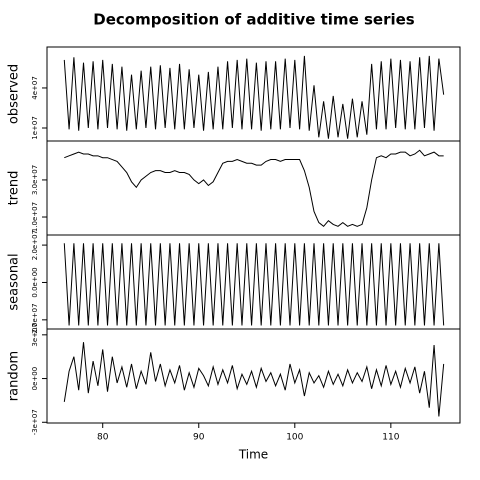 This screenshot has height=480, width=480. I want to click on x-tick-label: 100, so click(294, 438).